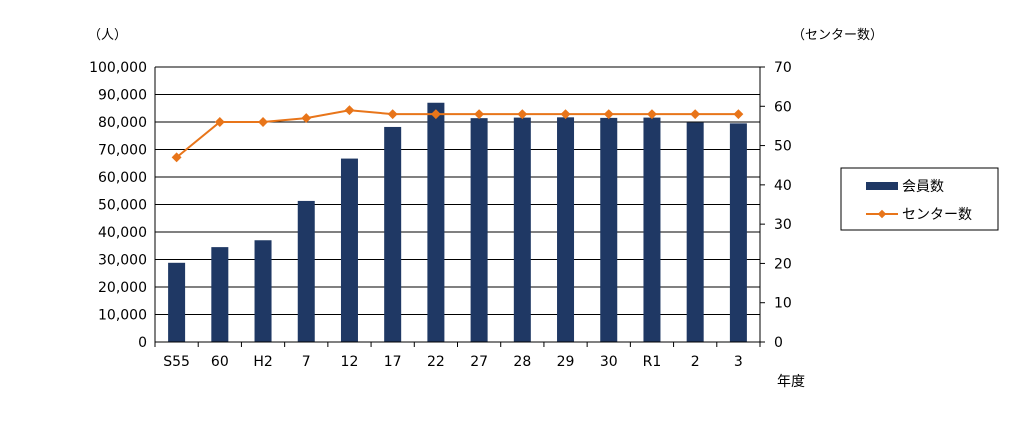 Image resolution: width=1024 pixels, height=439 pixels. I want to click on x-tick-label: 28, so click(522, 362).